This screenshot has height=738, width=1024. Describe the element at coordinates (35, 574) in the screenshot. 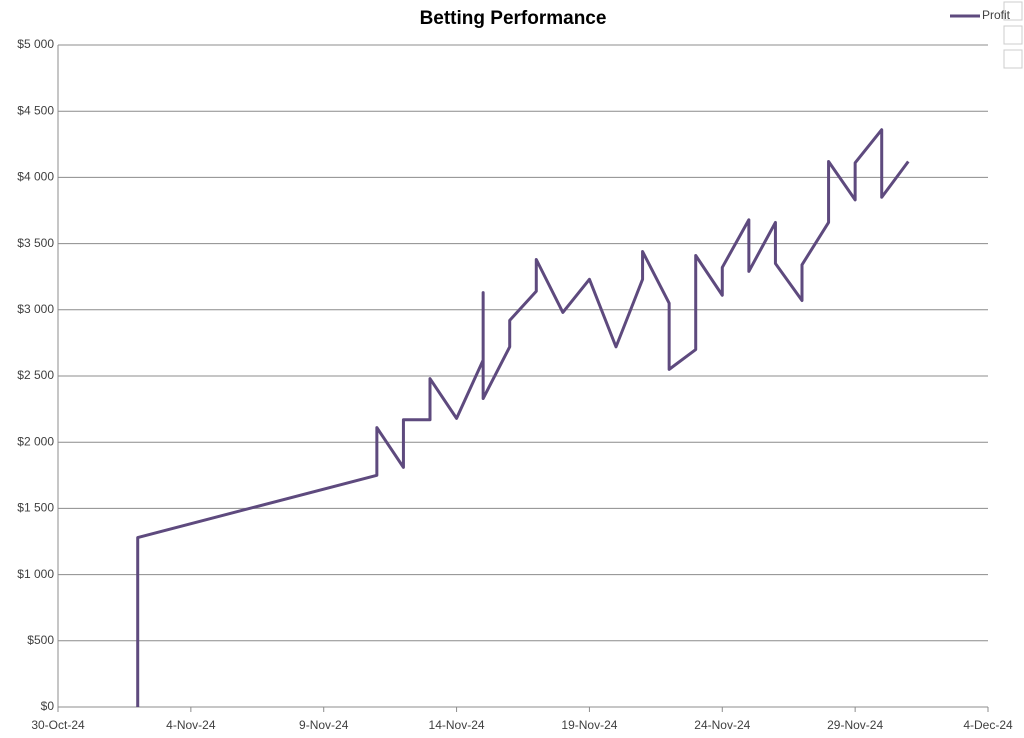

I see `y-tick-label: $1 000` at that location.